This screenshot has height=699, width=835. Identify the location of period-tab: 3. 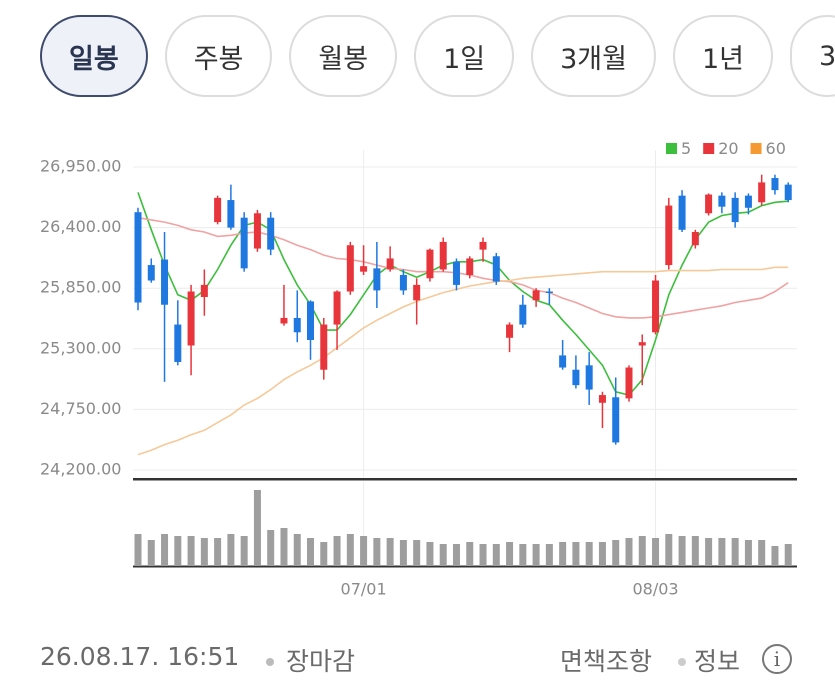
(812, 56).